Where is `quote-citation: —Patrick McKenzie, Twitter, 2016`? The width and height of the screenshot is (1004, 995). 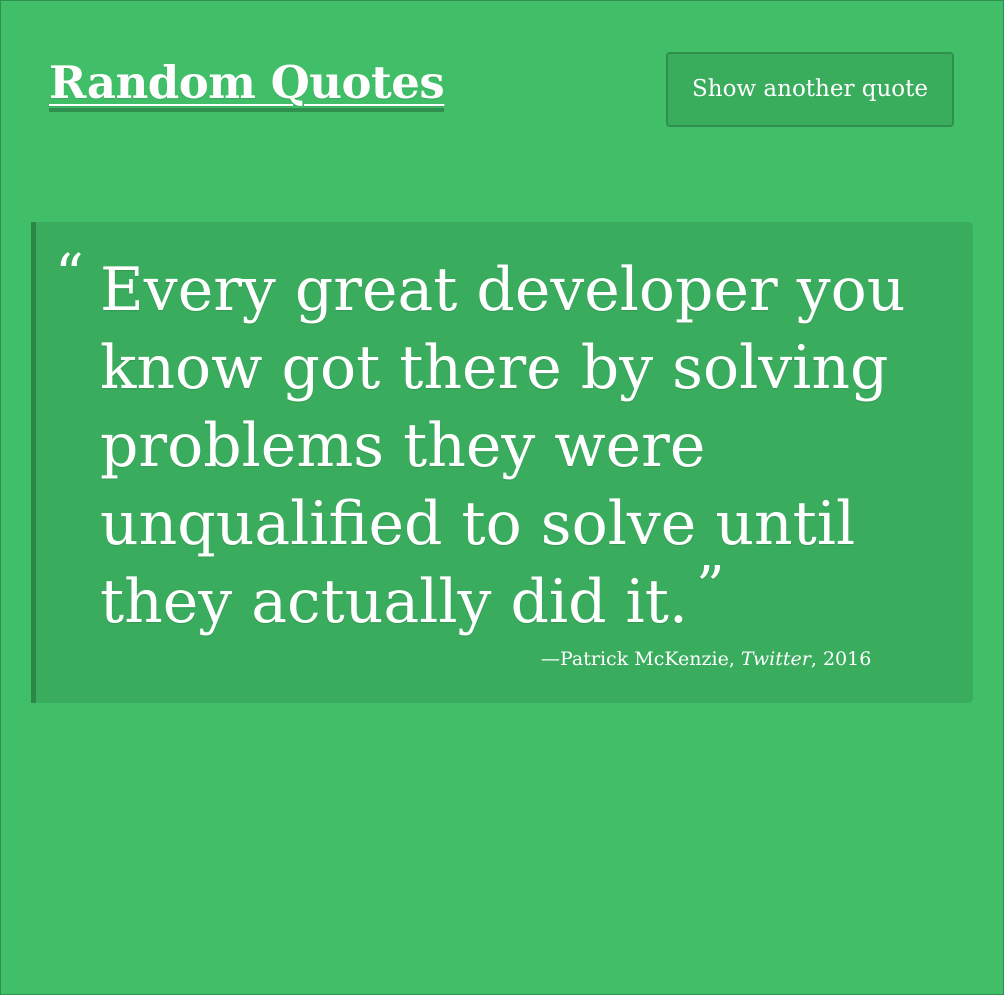
quote-citation: —Patrick McKenzie, Twitter, 2016 is located at coordinates (706, 659).